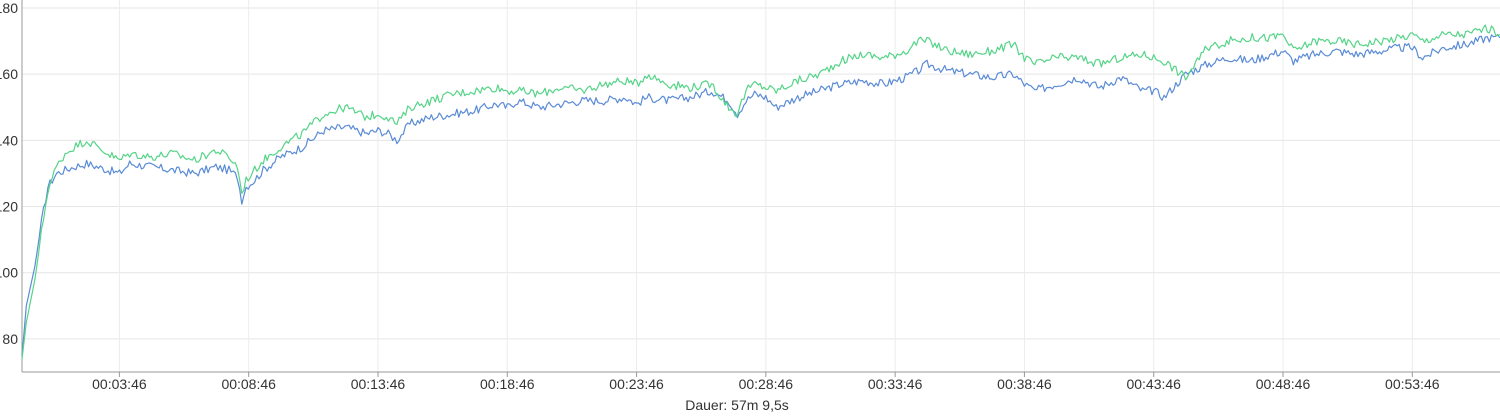 This screenshot has height=419, width=1500. What do you see at coordinates (1283, 384) in the screenshot?
I see `x-tick-label: 00:48:46` at bounding box center [1283, 384].